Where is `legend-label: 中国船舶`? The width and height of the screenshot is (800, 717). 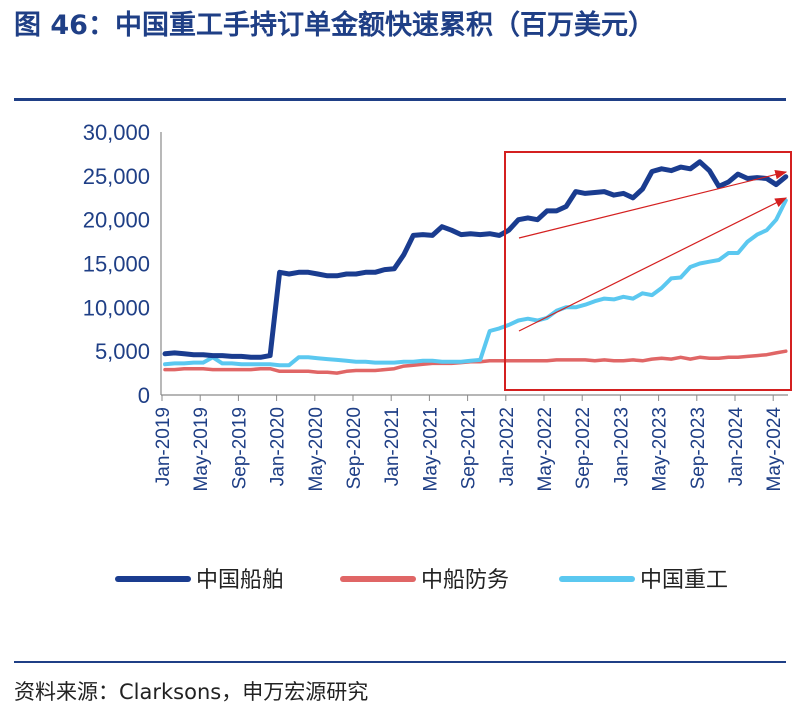
legend-label: 中国船舶 is located at coordinates (240, 580).